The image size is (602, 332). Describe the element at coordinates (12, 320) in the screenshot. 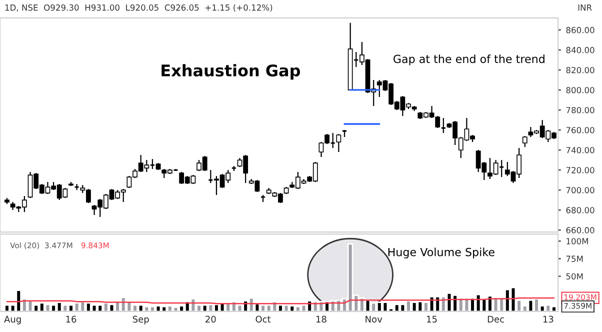

I see `x-tick-label: Aug` at that location.